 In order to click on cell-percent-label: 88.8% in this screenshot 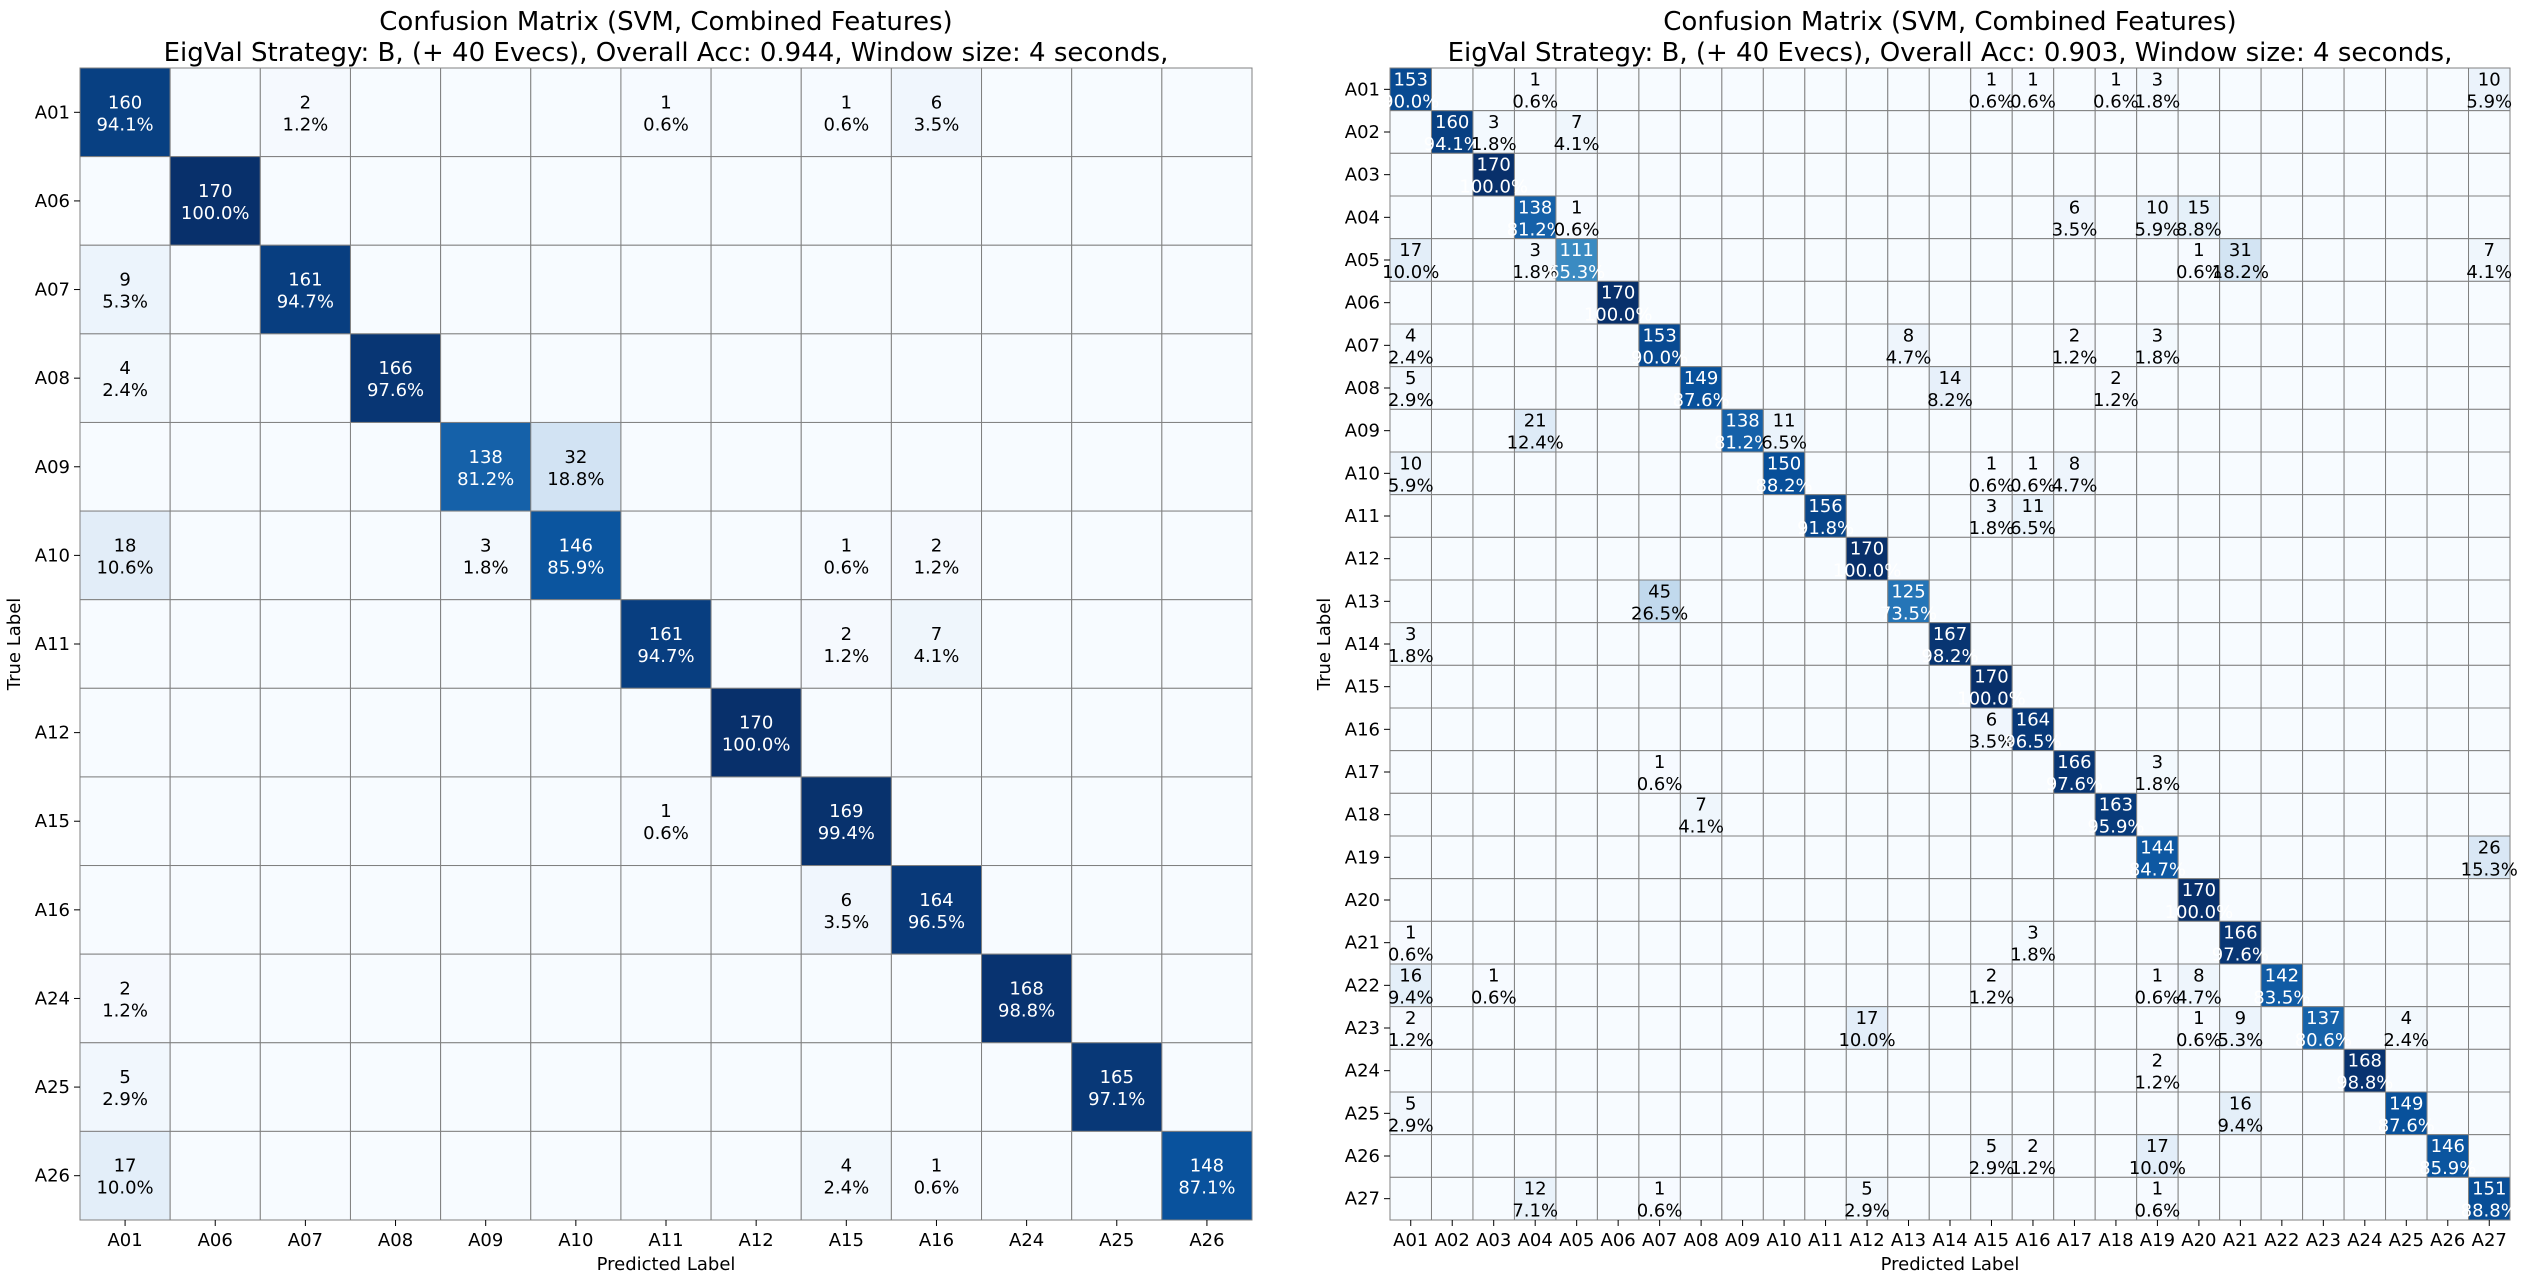, I will do `click(2489, 1211)`.